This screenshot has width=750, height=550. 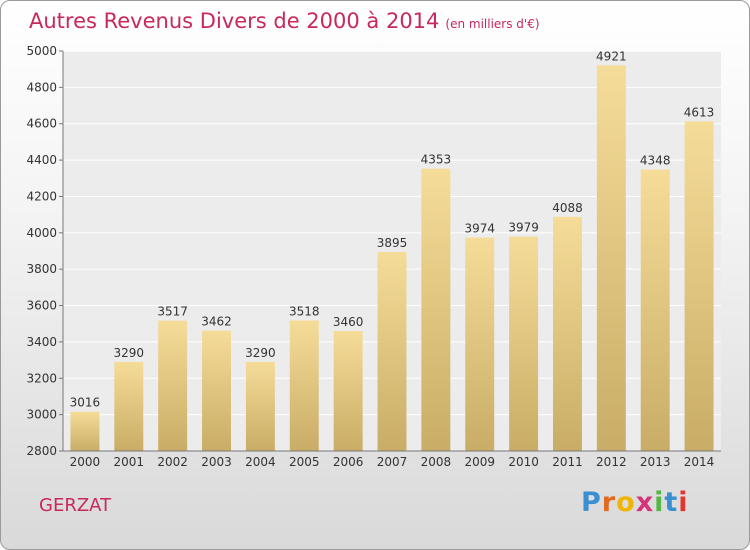 What do you see at coordinates (524, 343) in the screenshot?
I see `bar-2010` at bounding box center [524, 343].